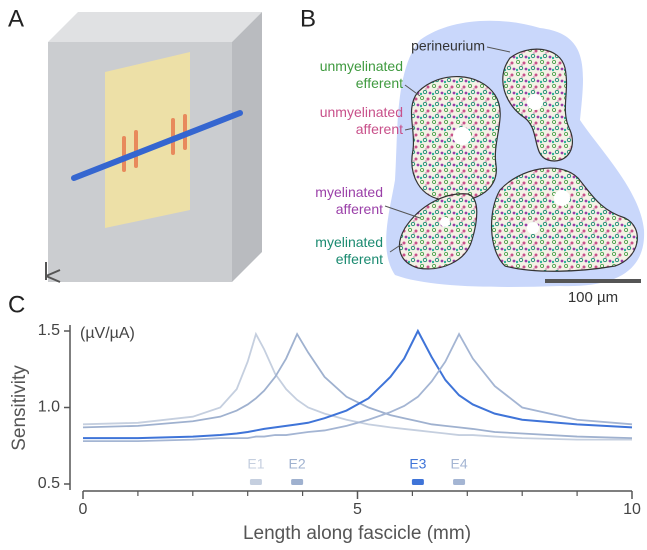 This screenshot has height=550, width=647. What do you see at coordinates (49, 330) in the screenshot?
I see `y-tick-label: 1.5` at bounding box center [49, 330].